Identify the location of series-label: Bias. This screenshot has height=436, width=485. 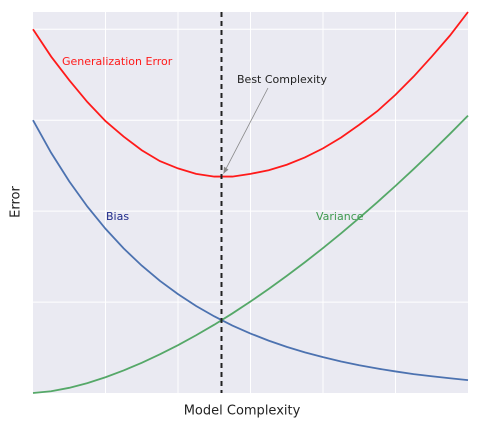
(117, 216).